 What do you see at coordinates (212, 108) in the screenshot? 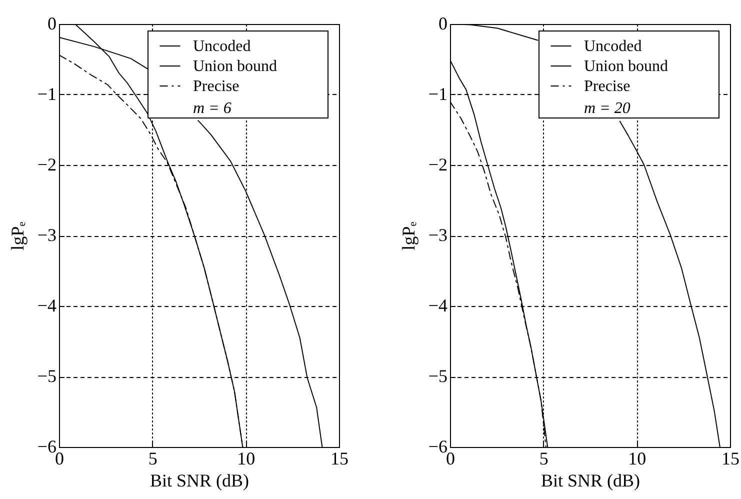
I see `annotation: m = 6` at bounding box center [212, 108].